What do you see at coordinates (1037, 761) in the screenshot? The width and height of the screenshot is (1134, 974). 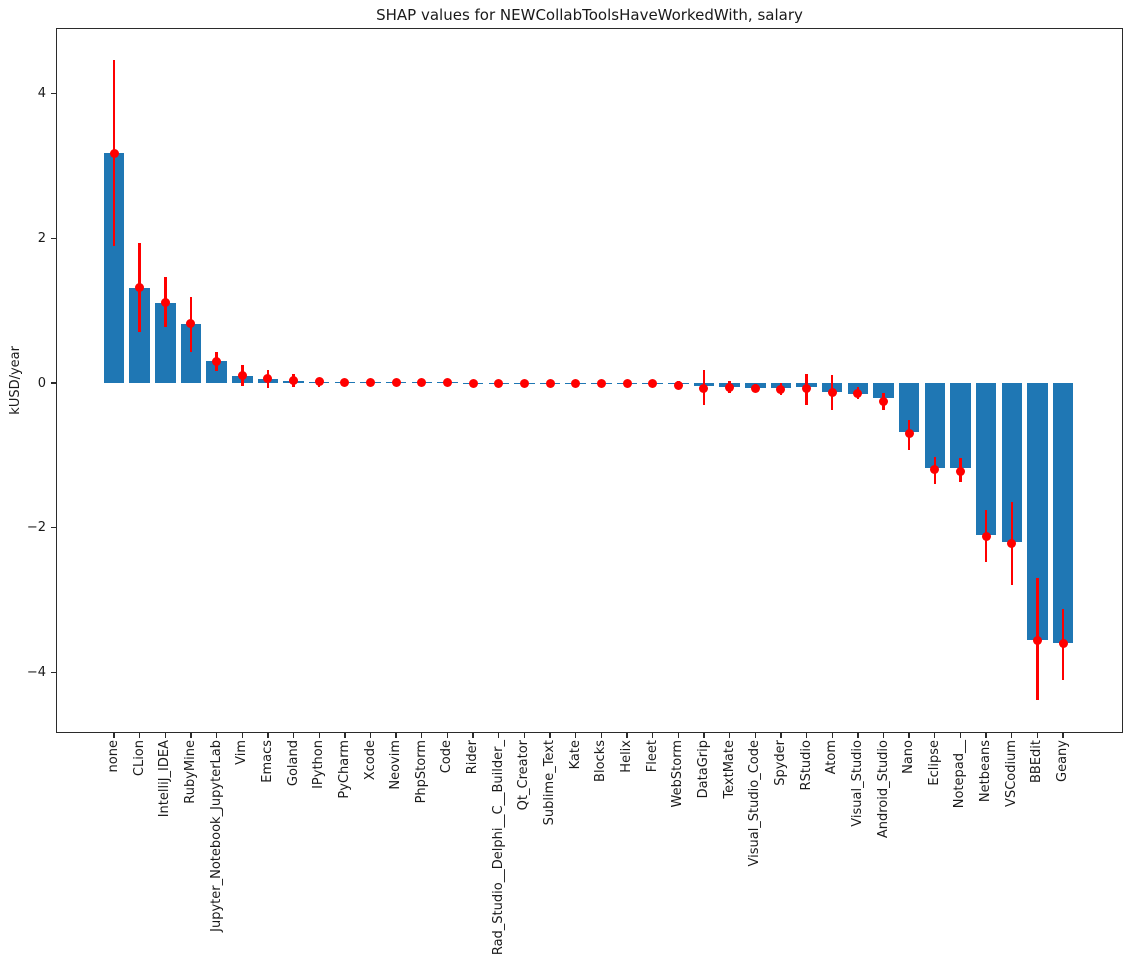 I see `x-tick-label: BBEdit` at bounding box center [1037, 761].